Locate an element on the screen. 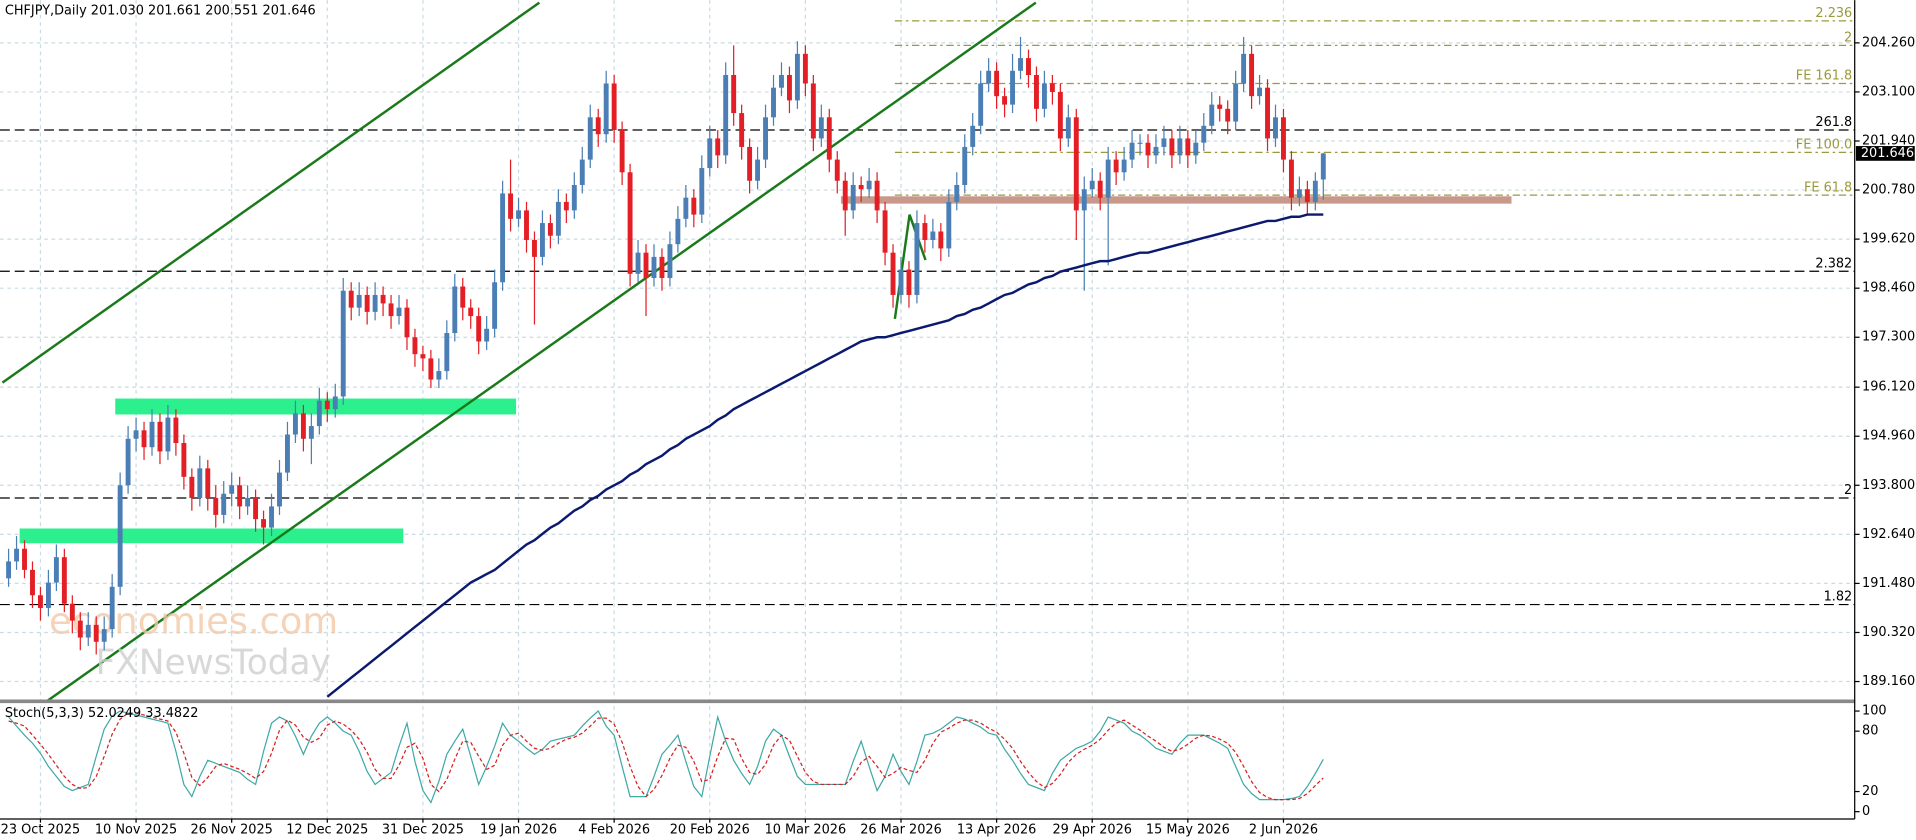 The width and height of the screenshot is (1916, 840). y-tick-label: 190.320 is located at coordinates (1888, 632).